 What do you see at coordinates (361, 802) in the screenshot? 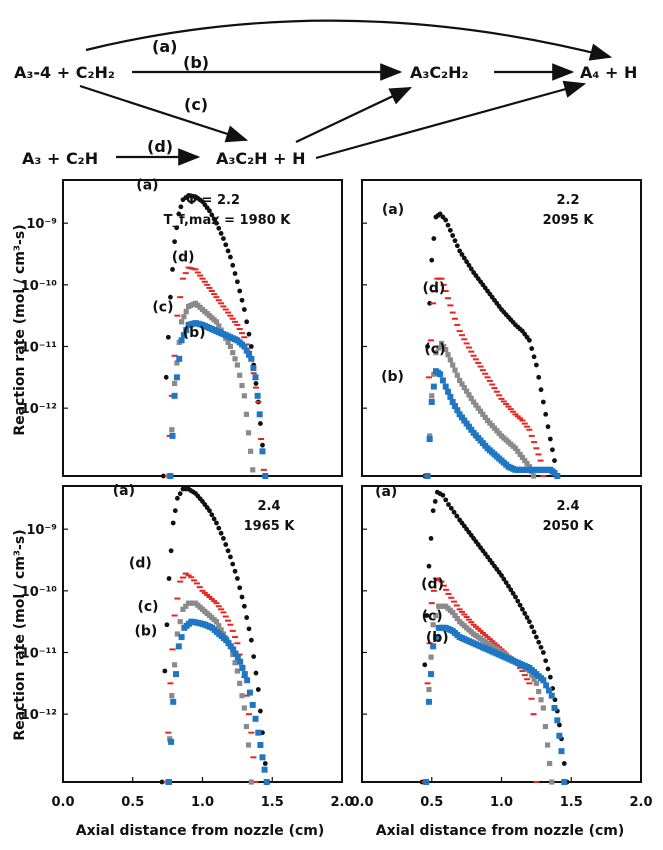
I see `x-tick-label: 0.0` at bounding box center [361, 802].